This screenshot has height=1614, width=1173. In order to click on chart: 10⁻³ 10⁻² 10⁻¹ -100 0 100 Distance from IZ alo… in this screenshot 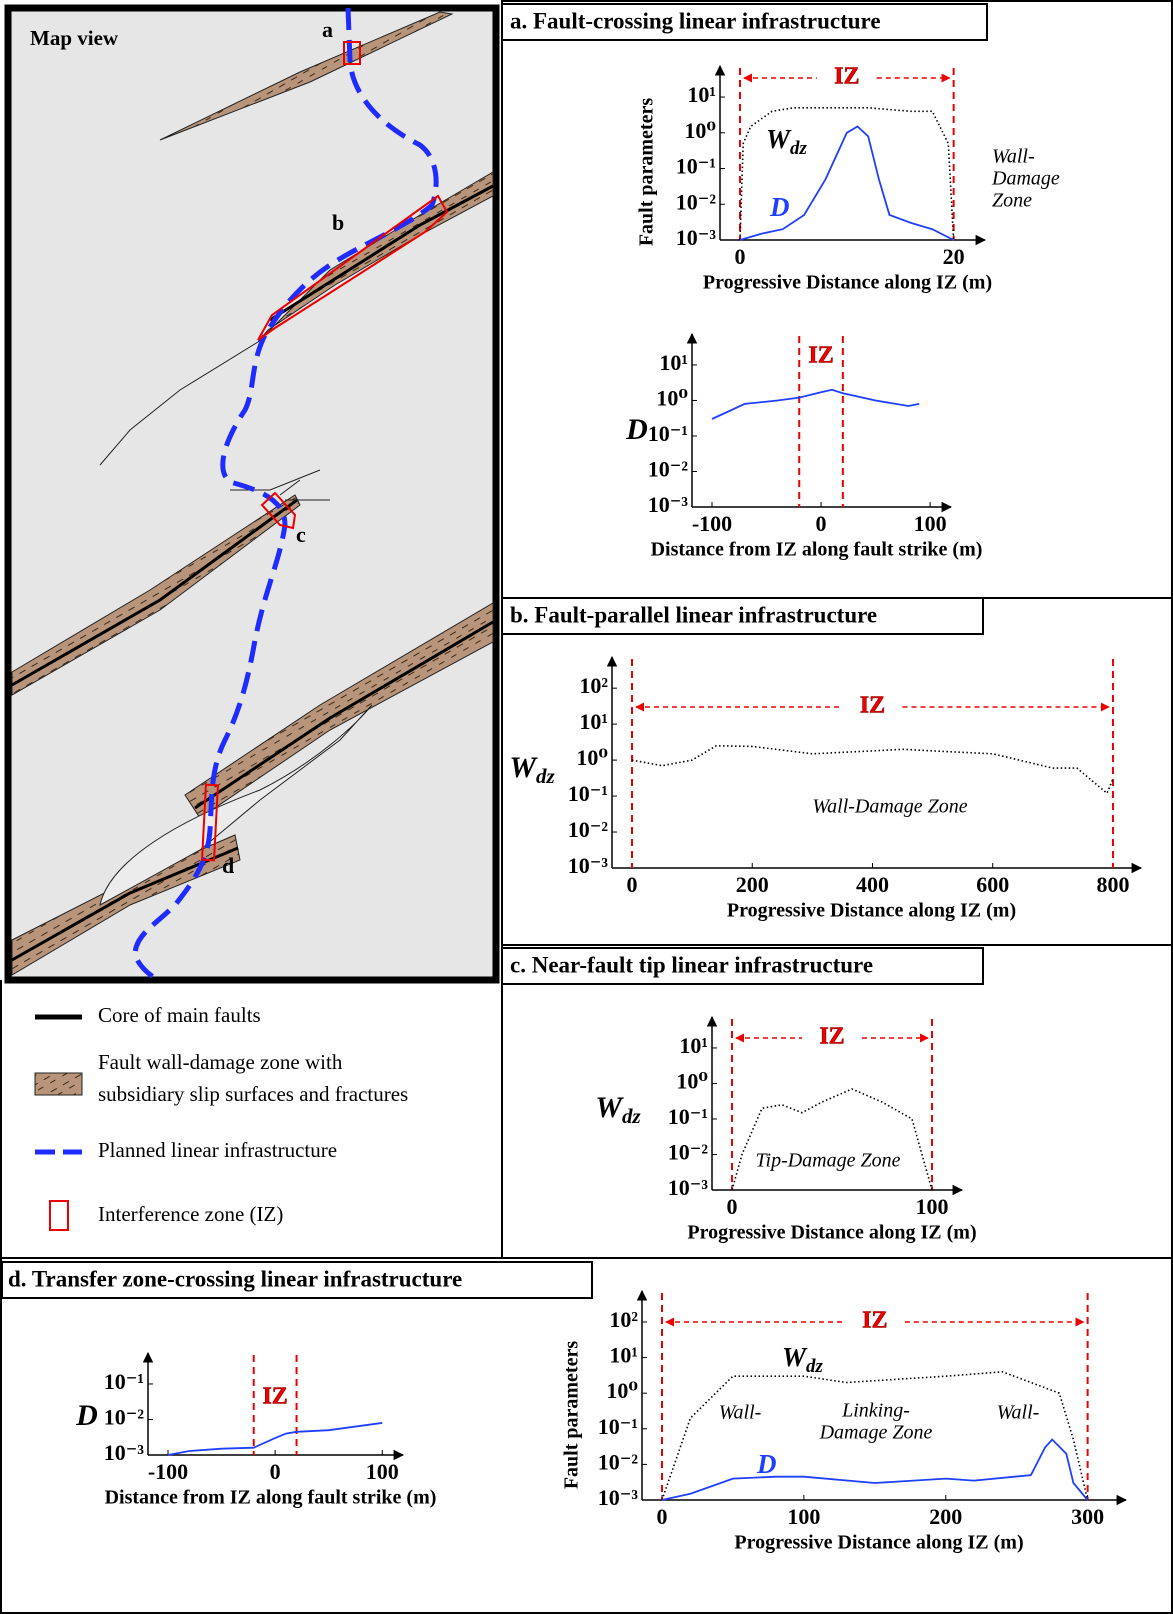, I will do `click(256, 1430)`.